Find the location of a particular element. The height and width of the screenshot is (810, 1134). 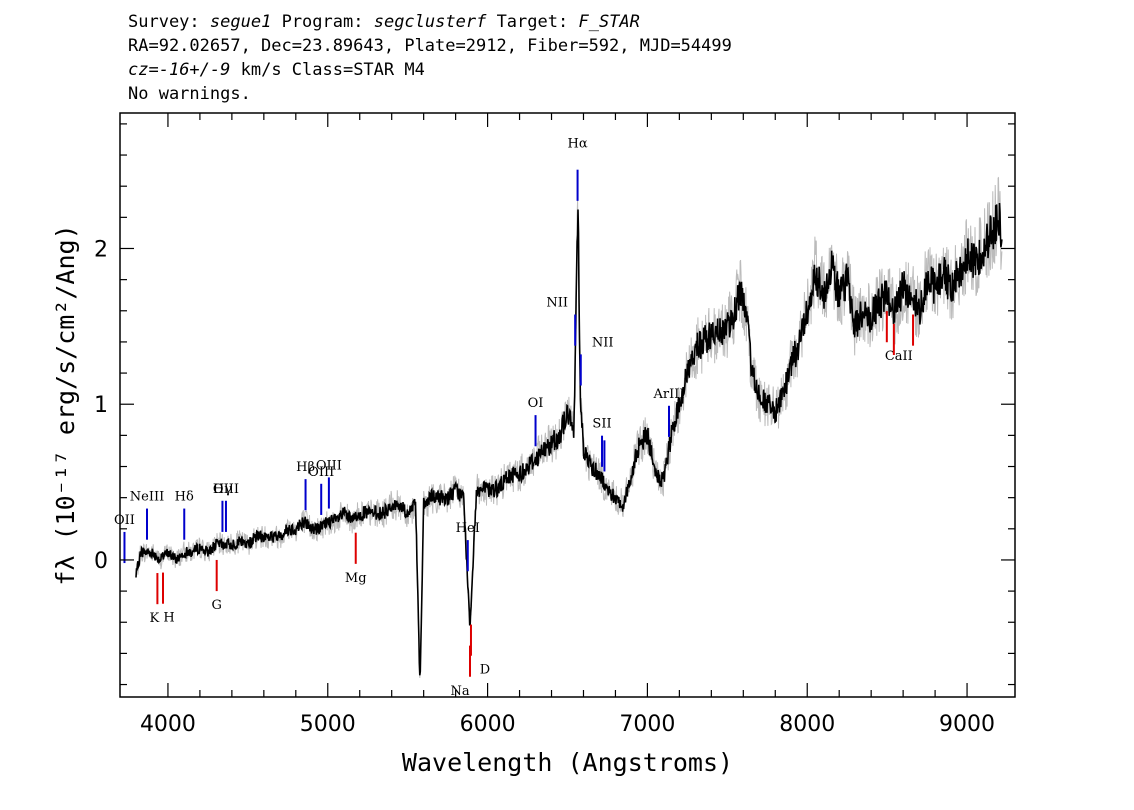

x-tick-label: 8000 is located at coordinates (807, 724).